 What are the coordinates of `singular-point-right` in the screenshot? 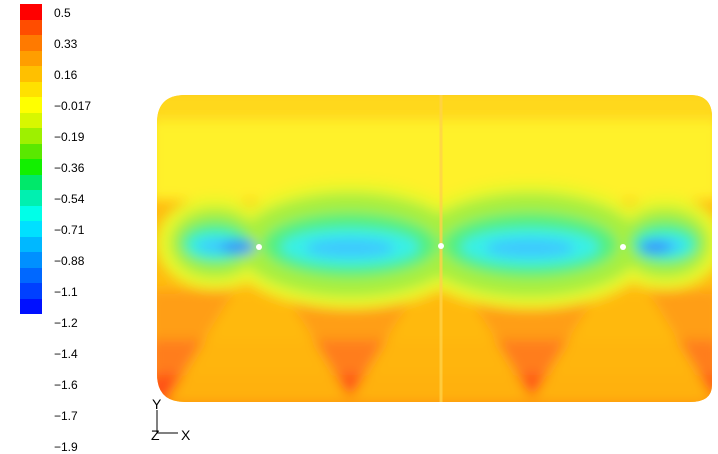 It's located at (623, 247).